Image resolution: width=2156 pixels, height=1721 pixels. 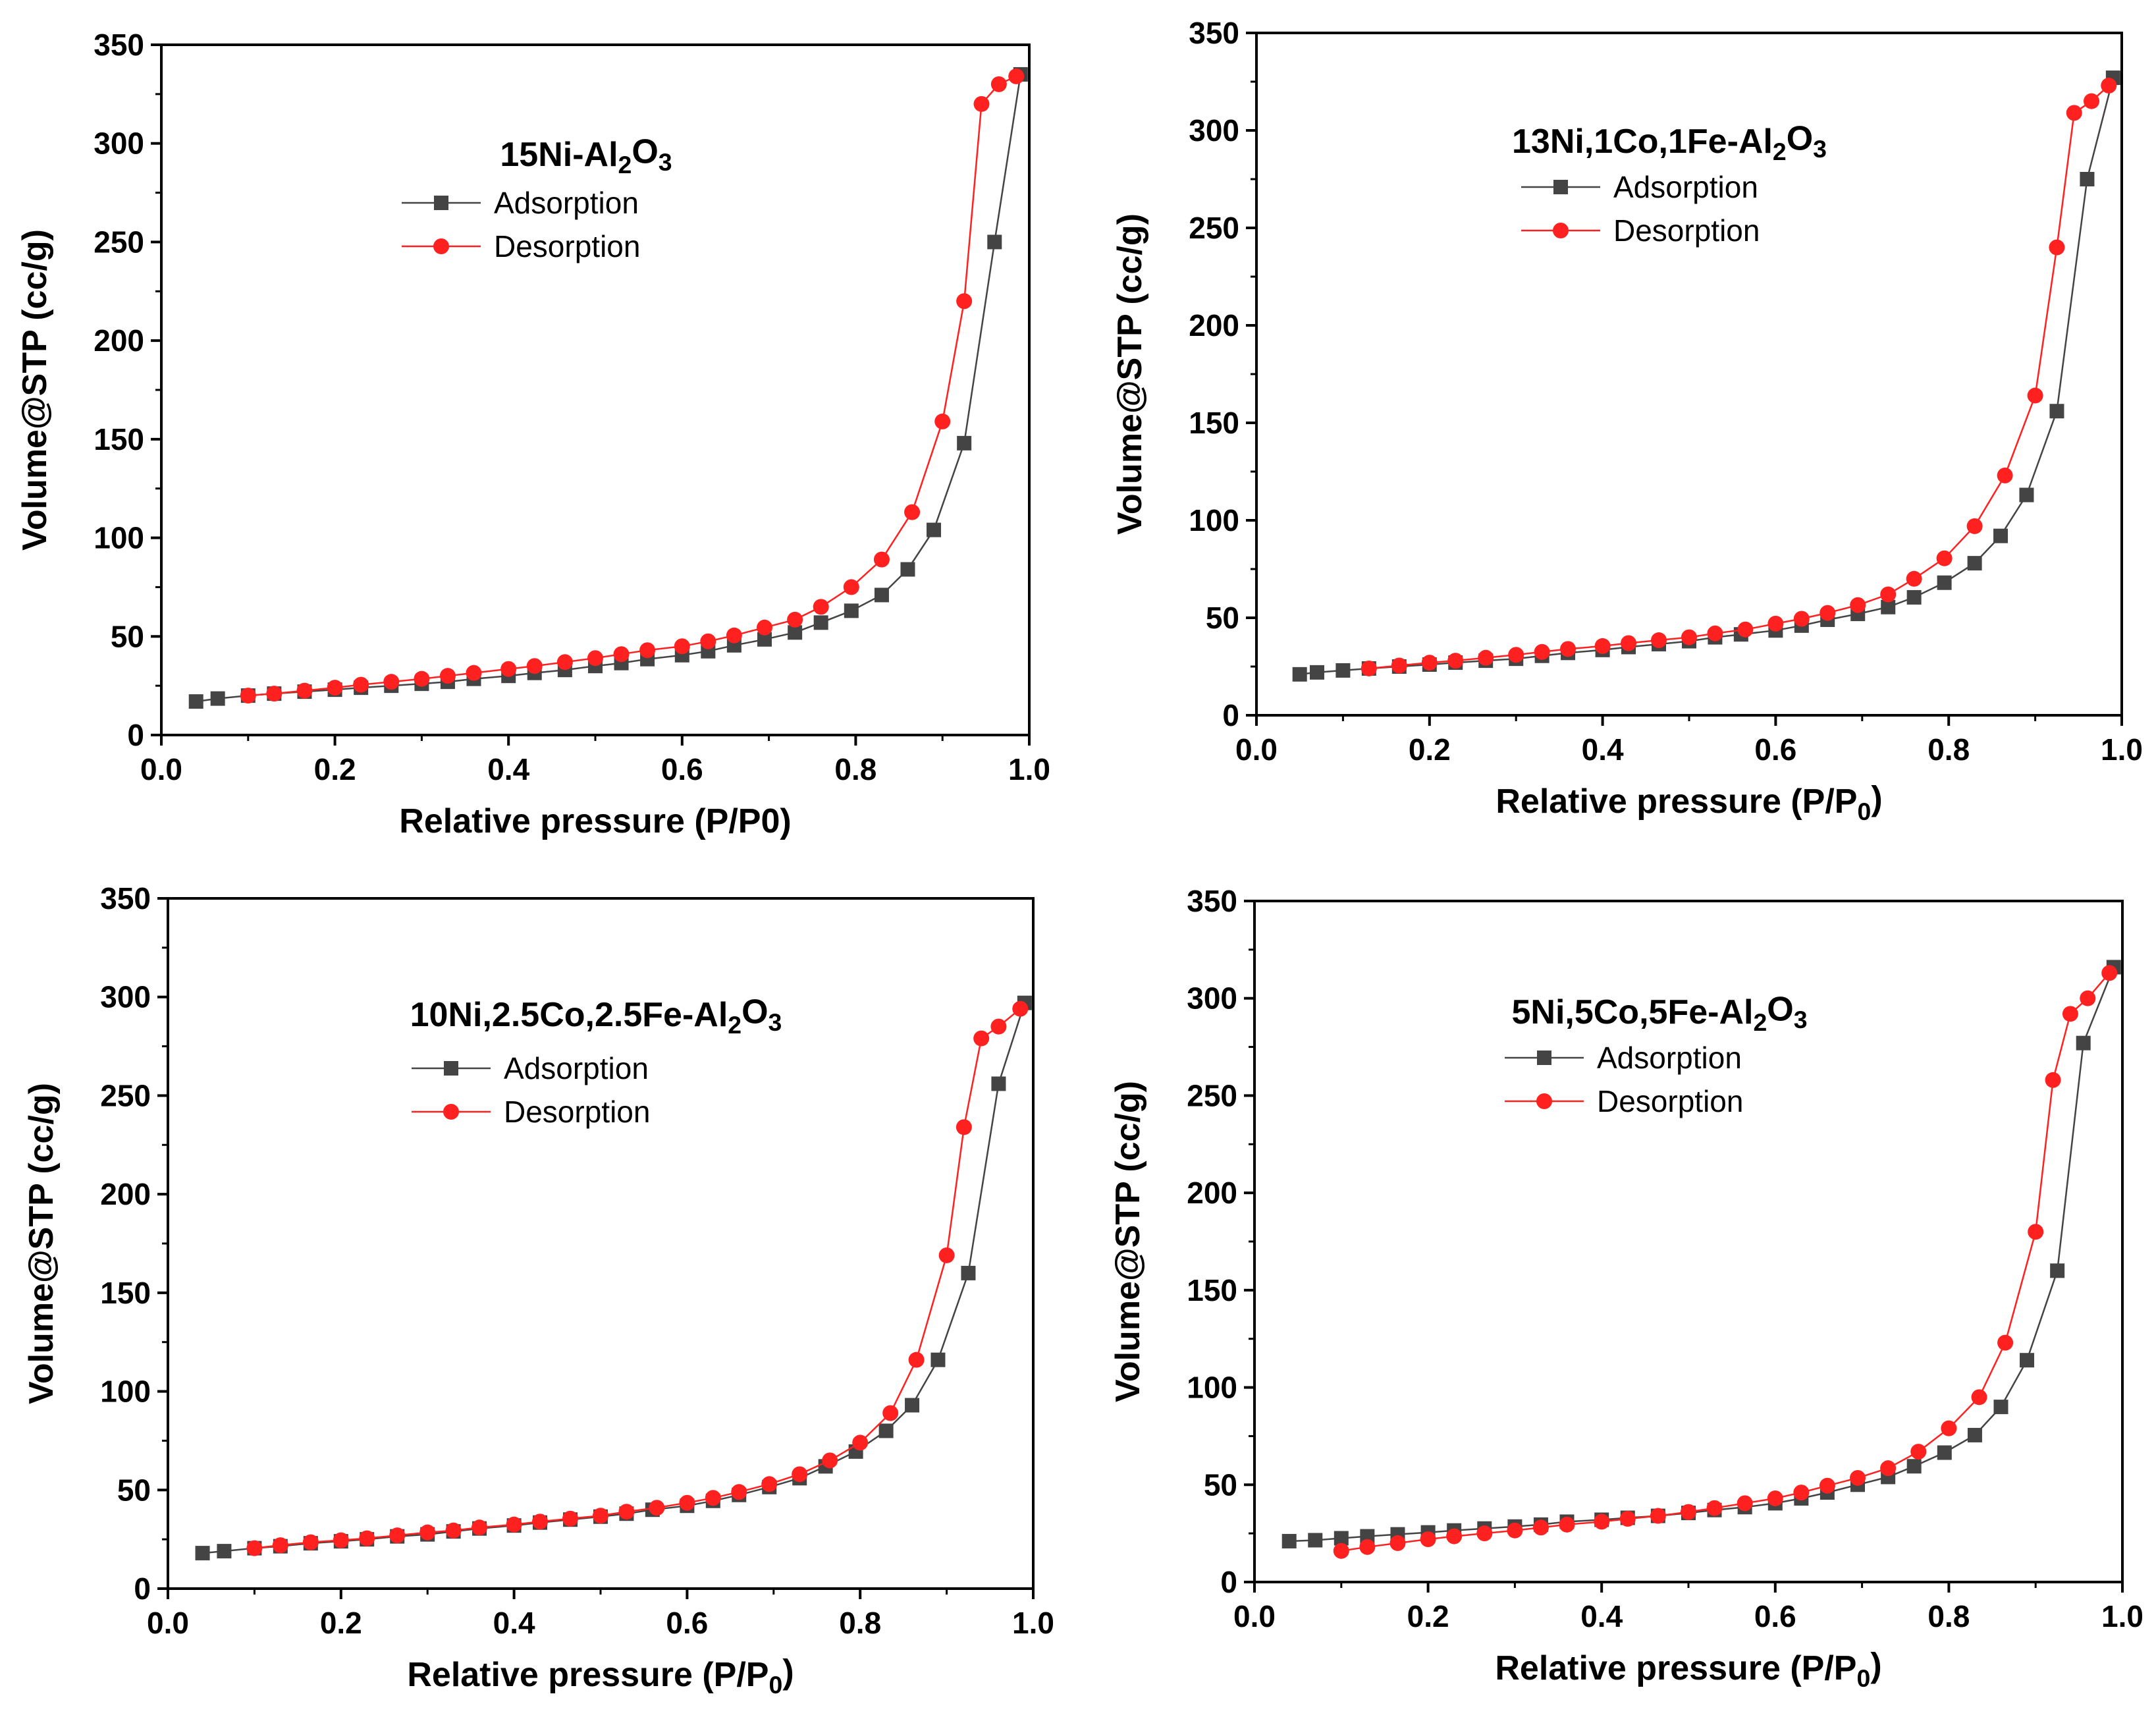 What do you see at coordinates (1214, 33) in the screenshot?
I see `y-tick-label: 350` at bounding box center [1214, 33].